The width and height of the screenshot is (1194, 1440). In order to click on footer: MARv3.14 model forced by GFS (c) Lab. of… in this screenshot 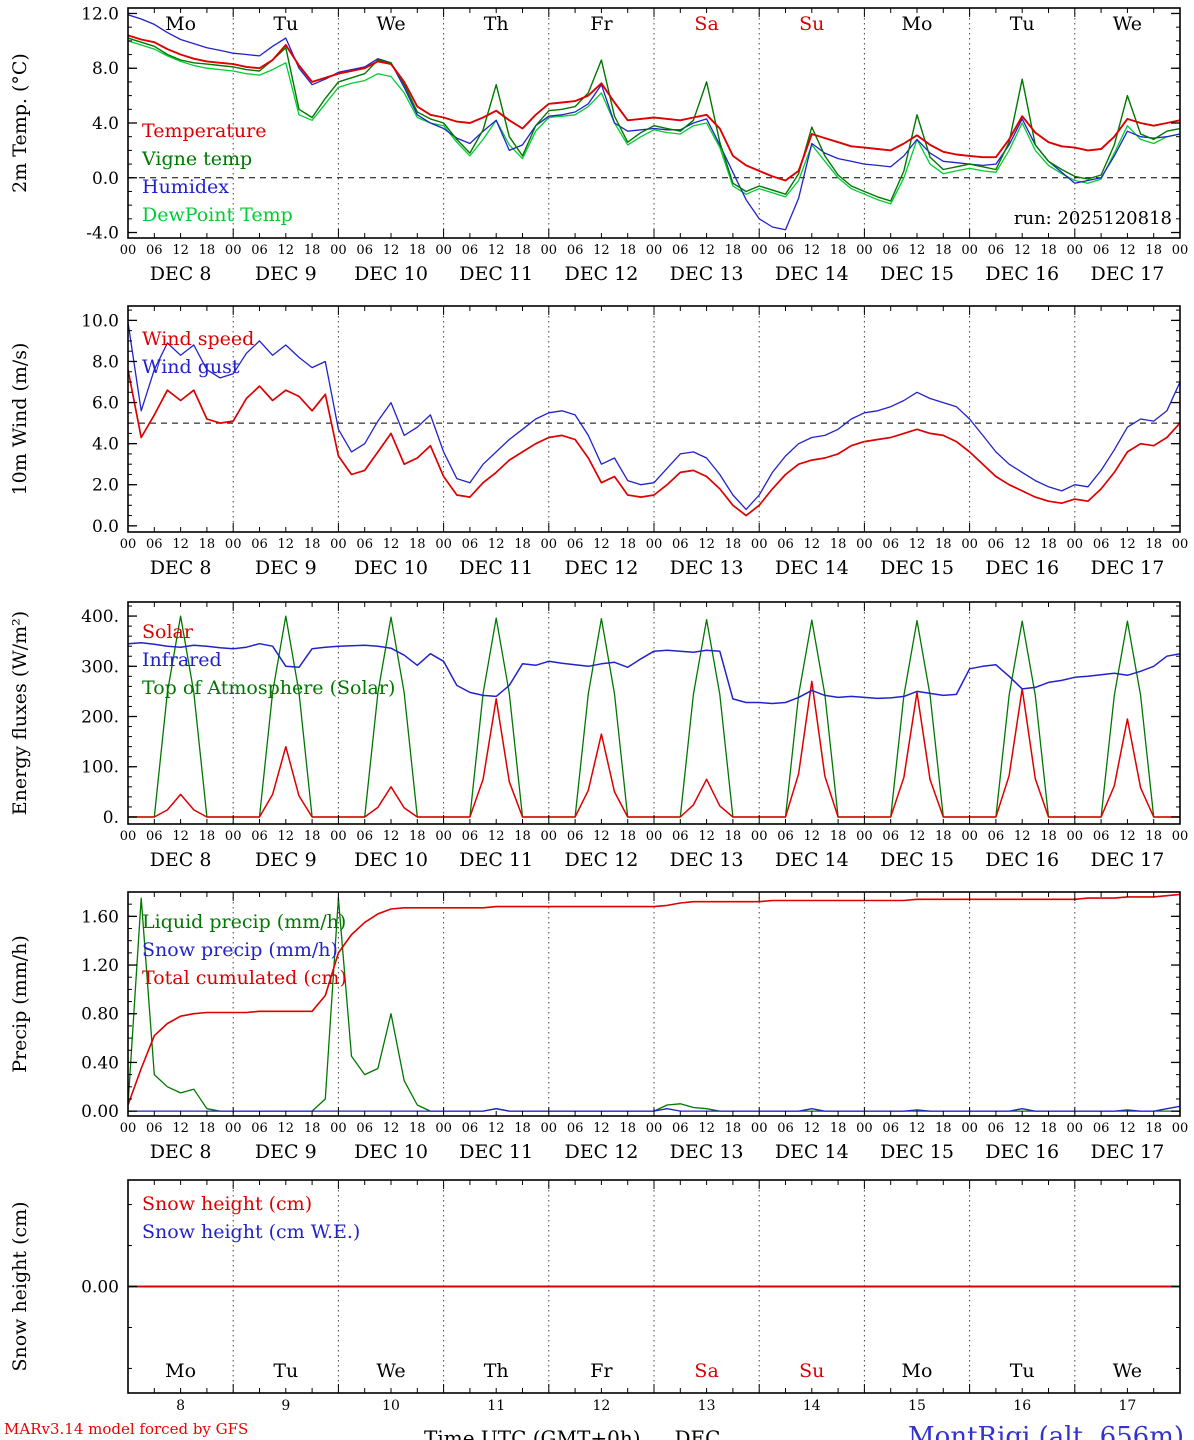, I will do `click(597, 1429)`.